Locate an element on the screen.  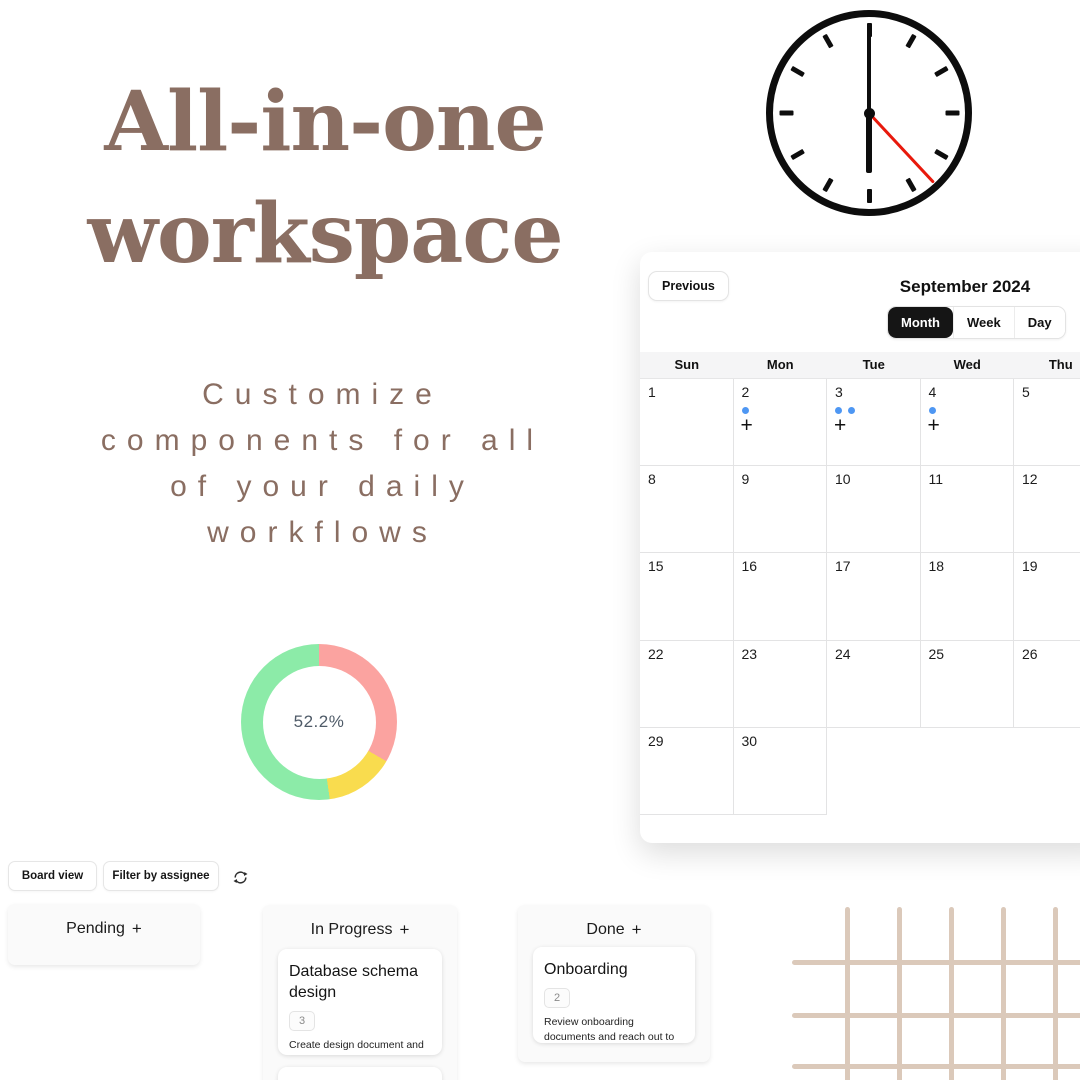
filter-by-assignee-button: Filter by assignee is located at coordinates (161, 876).